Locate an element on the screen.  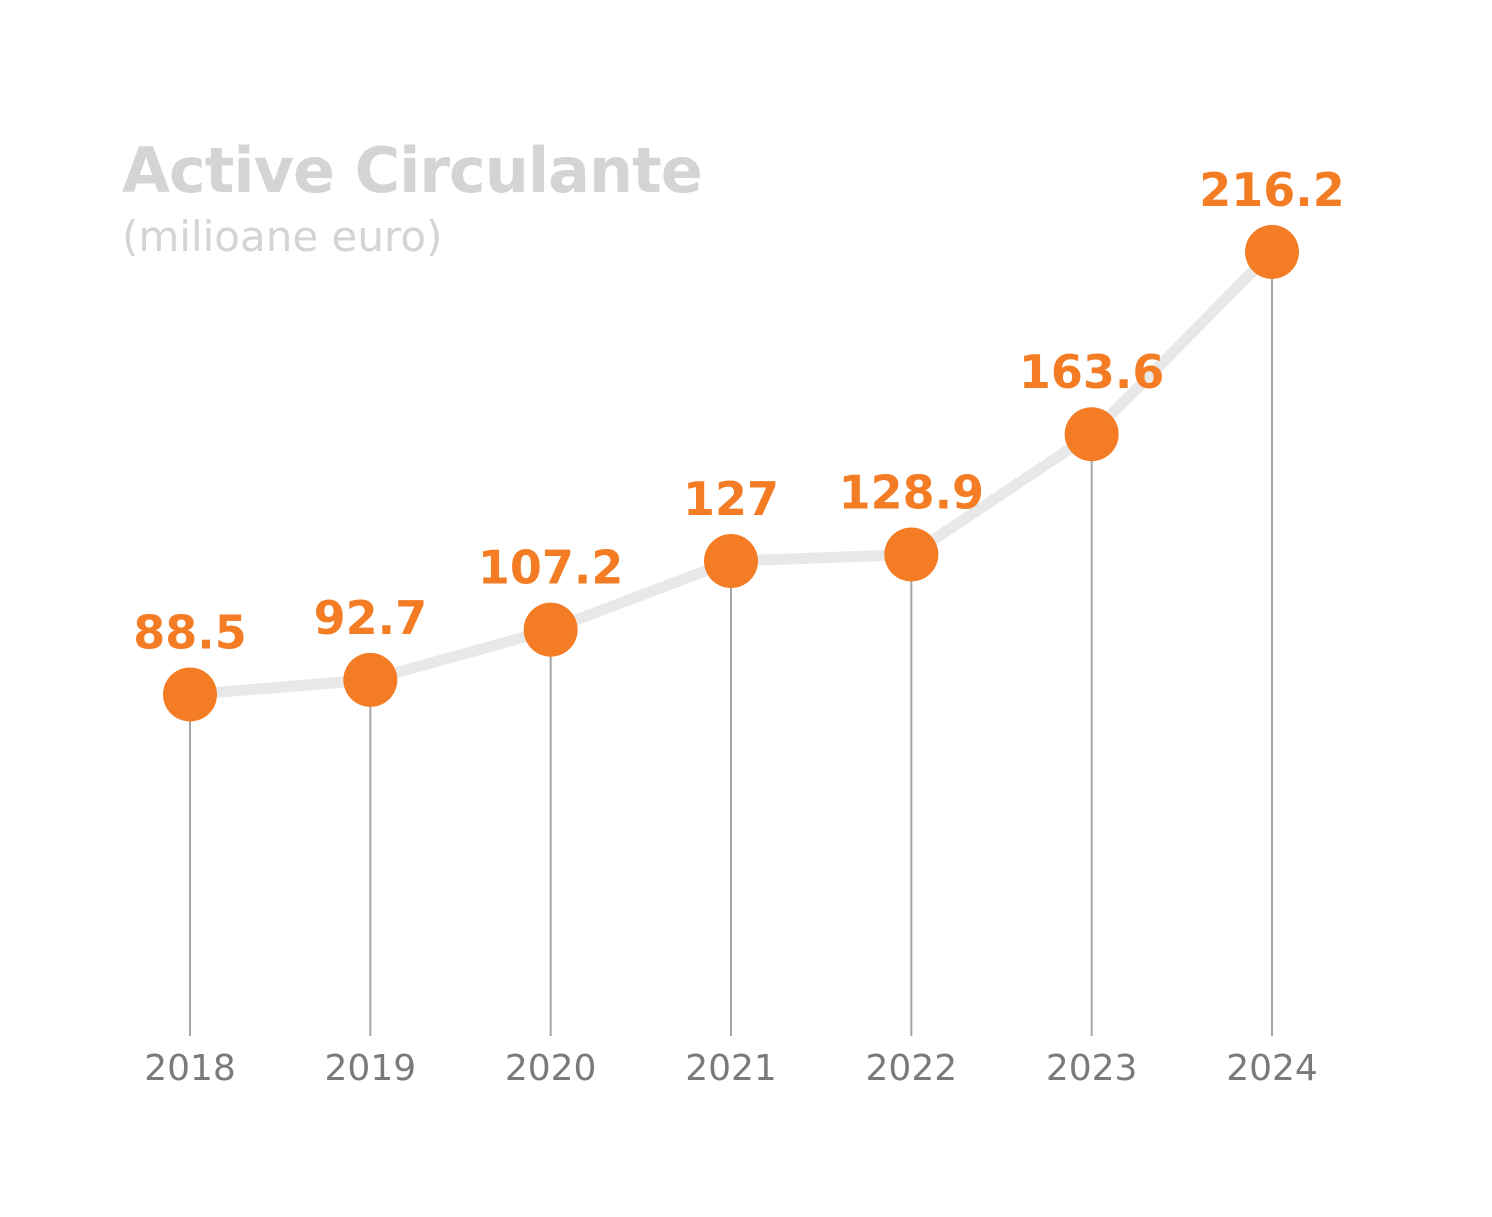
data-point-2023 is located at coordinates (1091, 434).